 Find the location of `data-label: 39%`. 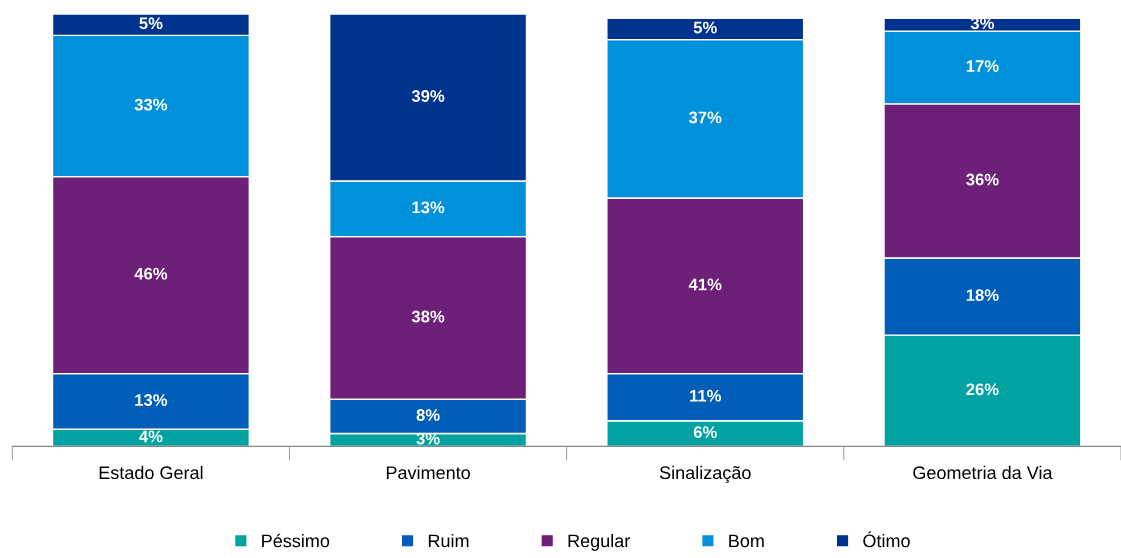

data-label: 39% is located at coordinates (428, 96).